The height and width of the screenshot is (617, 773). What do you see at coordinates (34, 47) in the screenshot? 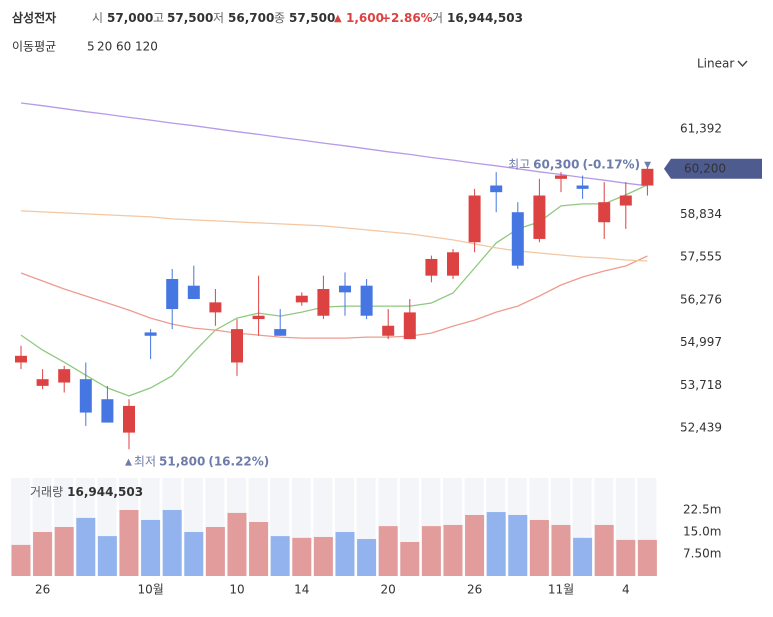
I see `ma-title: 이동평균` at bounding box center [34, 47].